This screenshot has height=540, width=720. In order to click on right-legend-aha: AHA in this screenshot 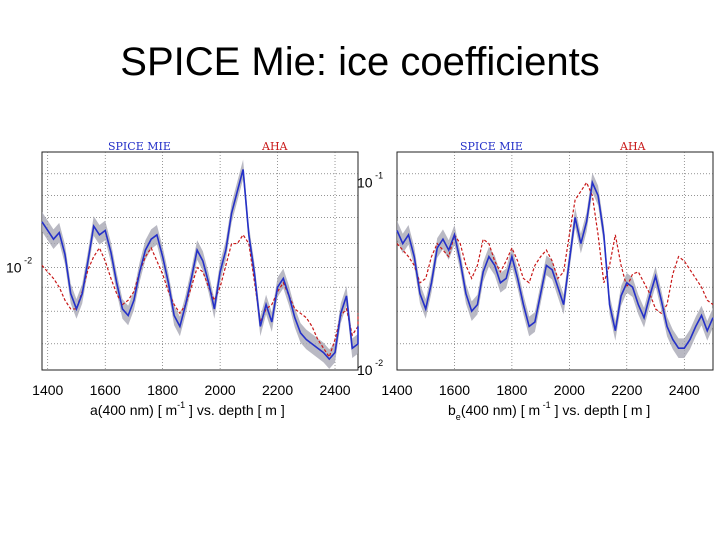, I will do `click(633, 146)`.